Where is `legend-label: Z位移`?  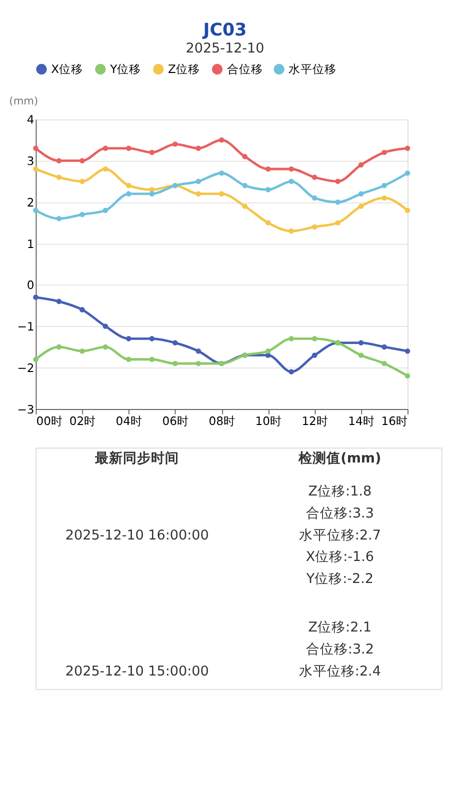
legend-label: Z位移 is located at coordinates (184, 69).